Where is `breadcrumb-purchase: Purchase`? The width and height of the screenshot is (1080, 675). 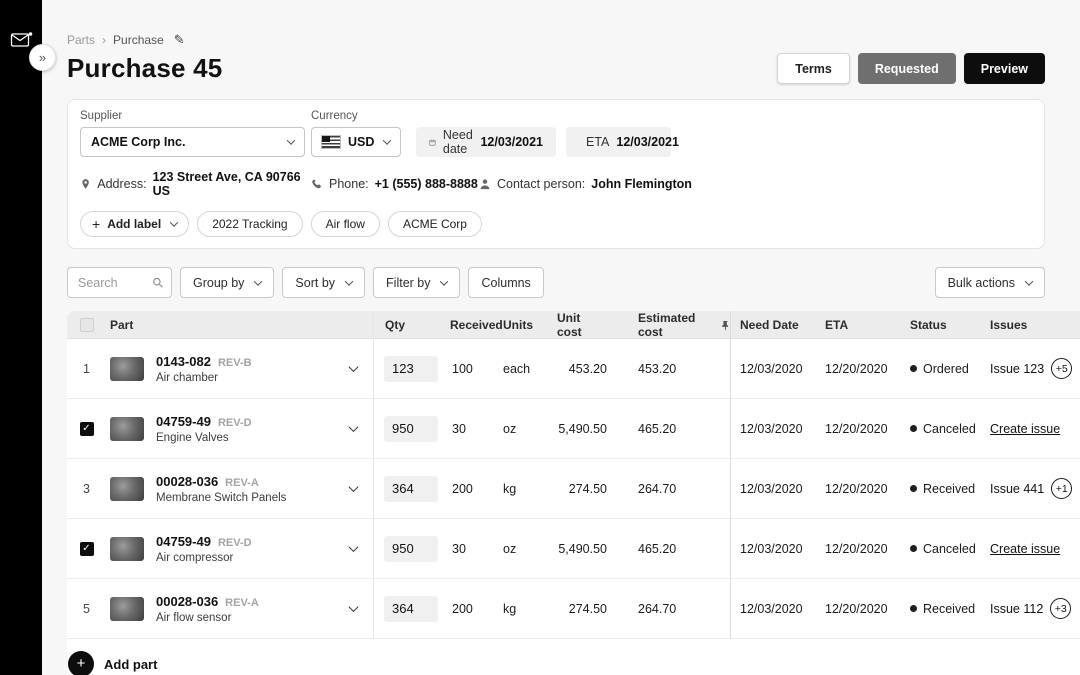 breadcrumb-purchase: Purchase is located at coordinates (138, 40).